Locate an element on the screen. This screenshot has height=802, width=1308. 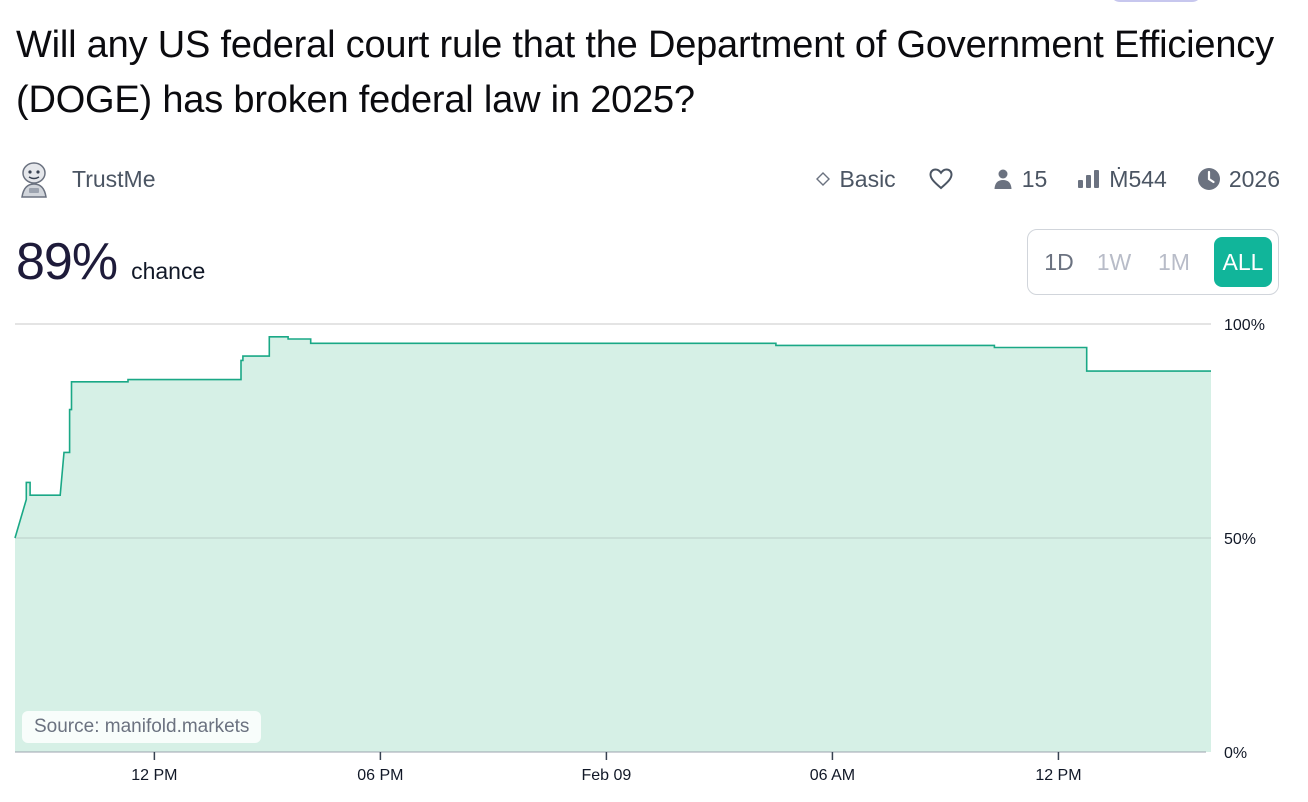
traders-count: 15 is located at coordinates (1034, 178).